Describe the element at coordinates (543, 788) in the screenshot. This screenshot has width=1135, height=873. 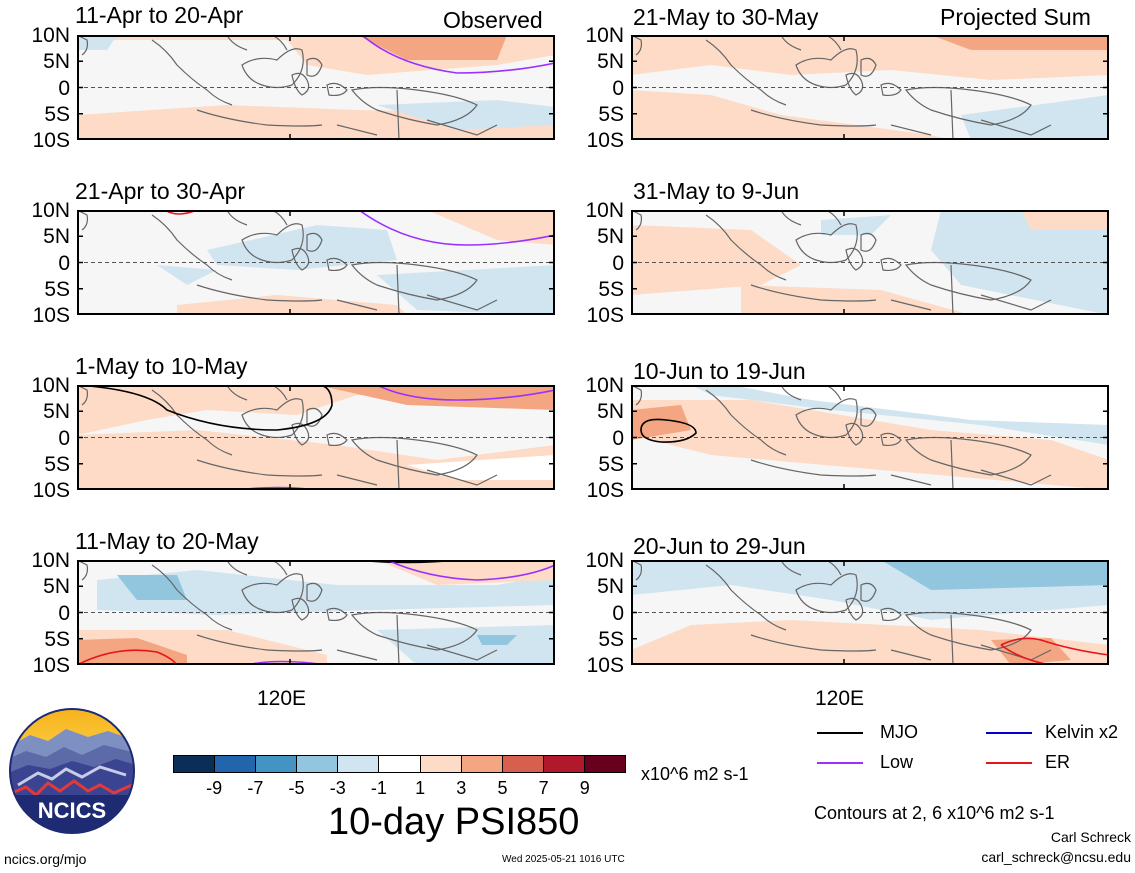
I see `colorbar-tick-label: 7` at that location.